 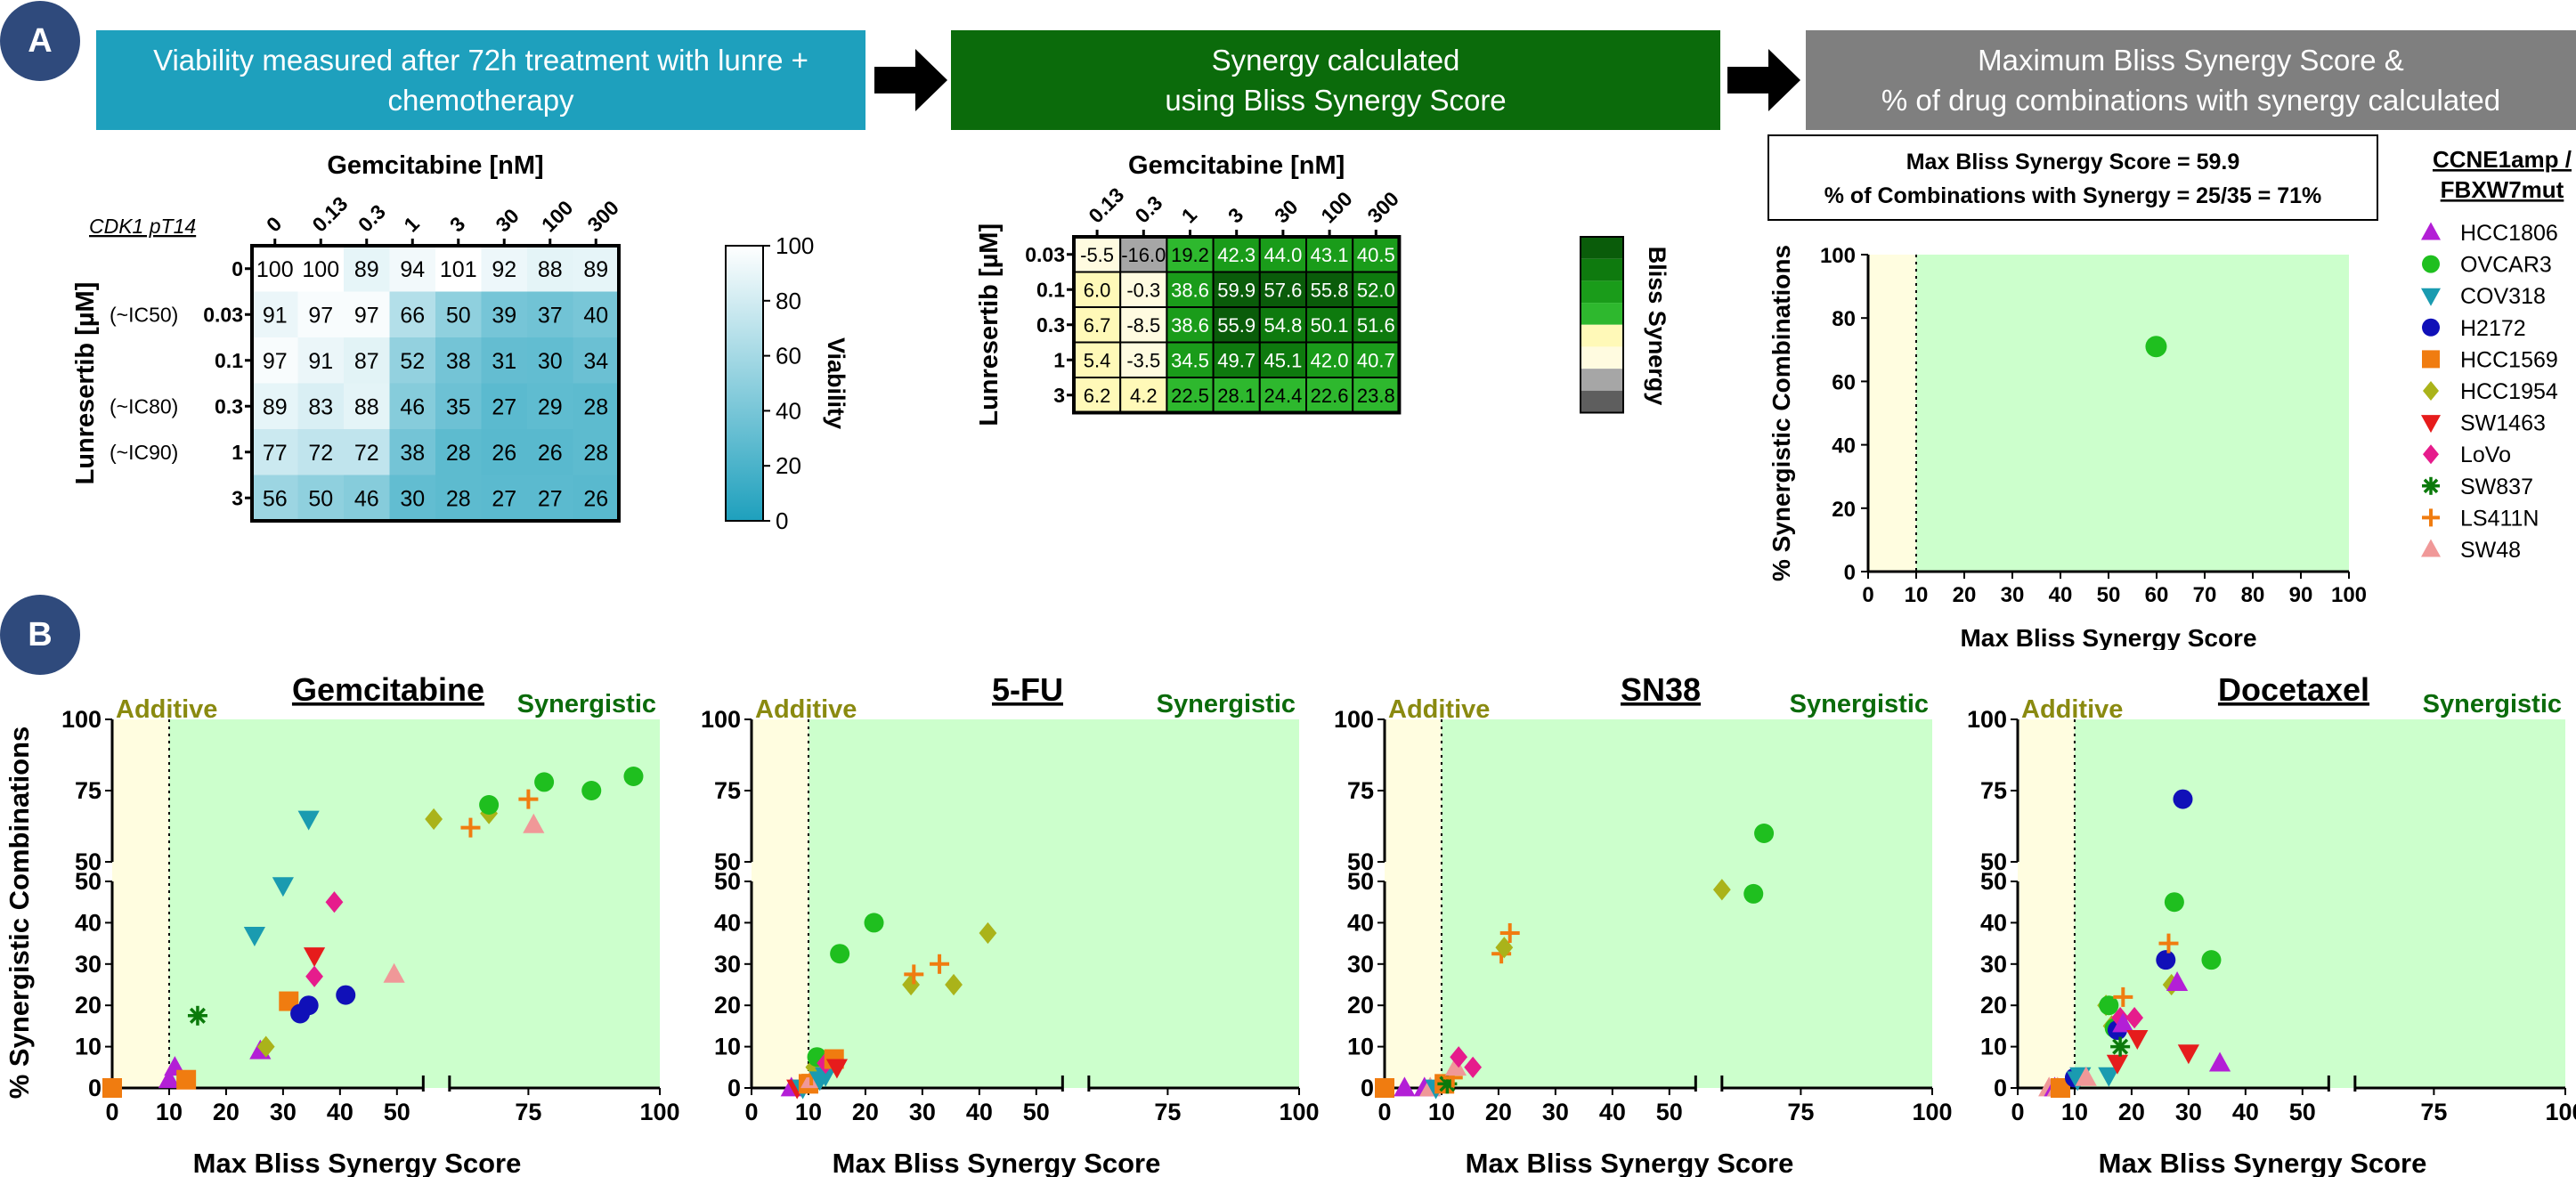 I want to click on viability-cell-value: 50, so click(x=320, y=499).